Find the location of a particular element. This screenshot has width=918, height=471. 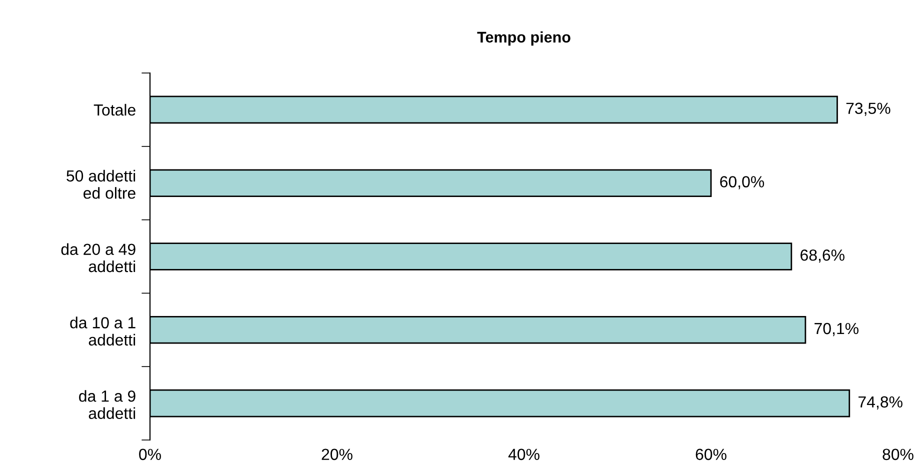

x-tick-label: 20% is located at coordinates (337, 454).